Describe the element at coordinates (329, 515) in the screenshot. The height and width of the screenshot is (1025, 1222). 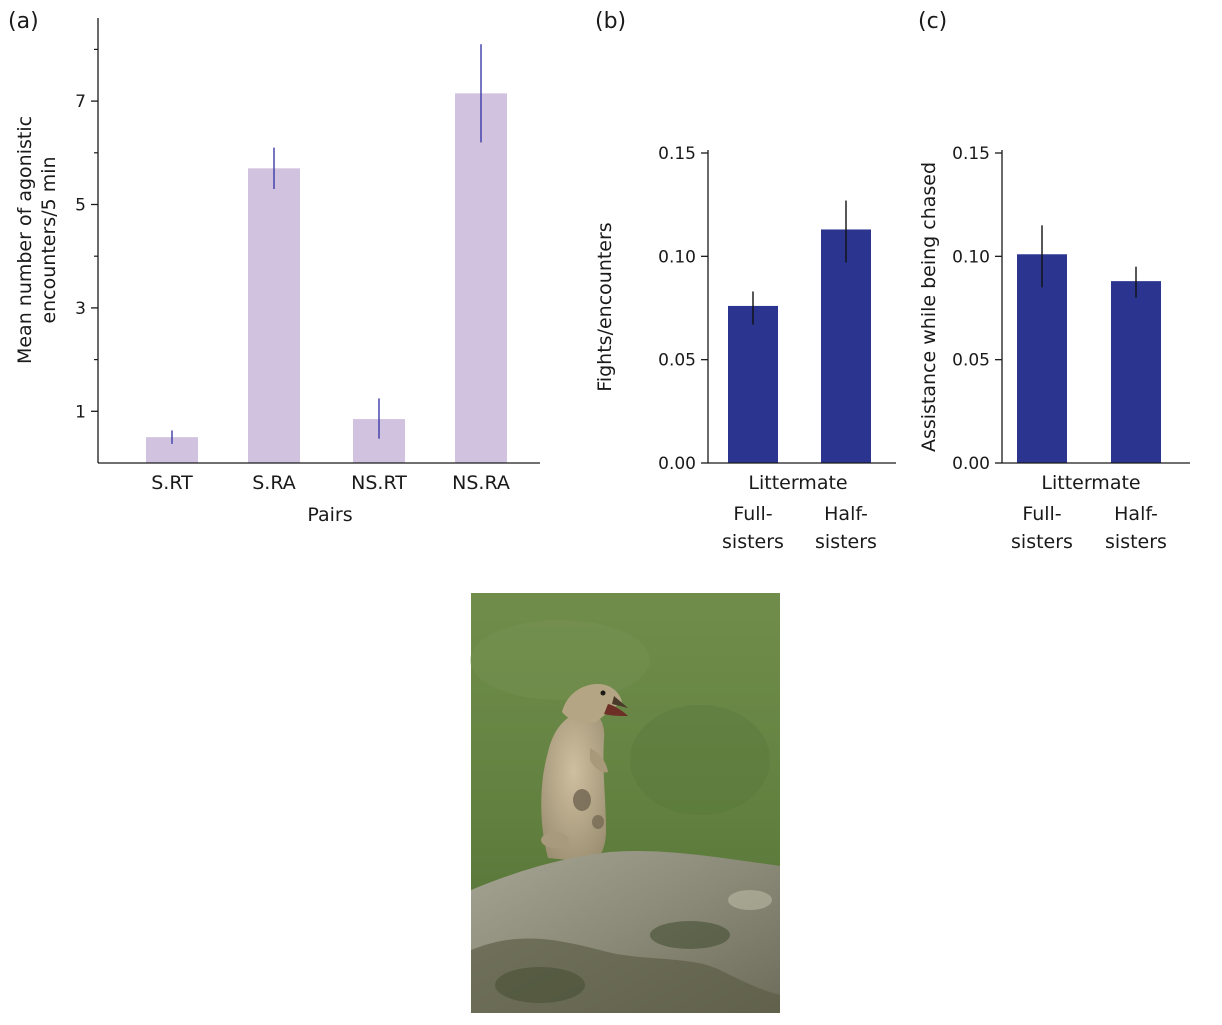
I see `panel-a-x-title: Pairs` at that location.